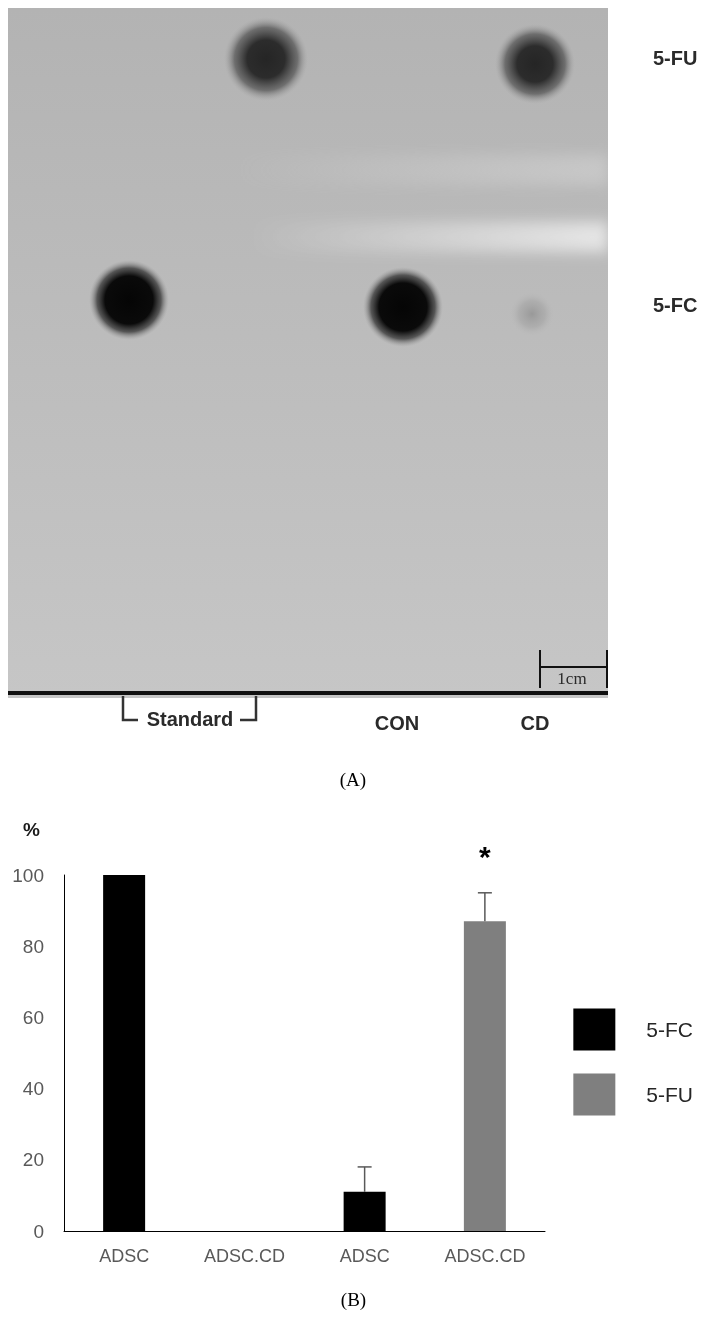 The width and height of the screenshot is (707, 1324). I want to click on legend-label: 5-FC, so click(670, 1029).